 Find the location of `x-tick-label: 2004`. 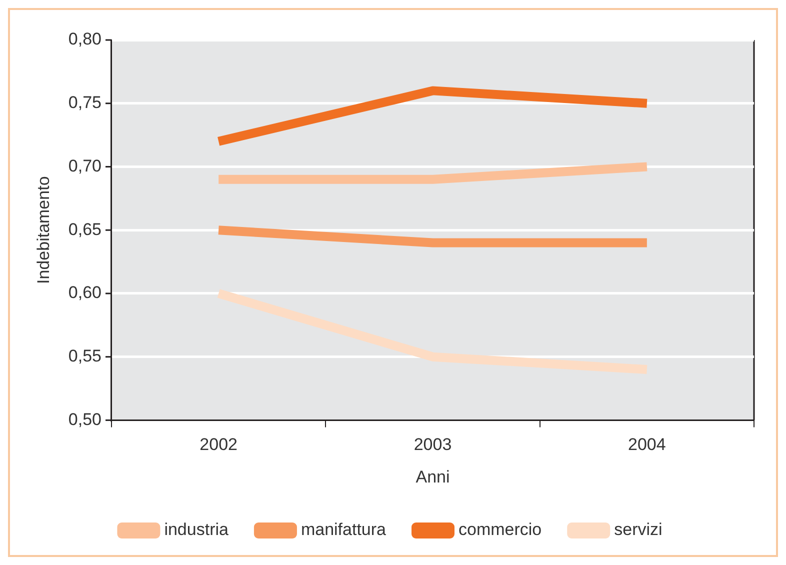

x-tick-label: 2004 is located at coordinates (647, 444).